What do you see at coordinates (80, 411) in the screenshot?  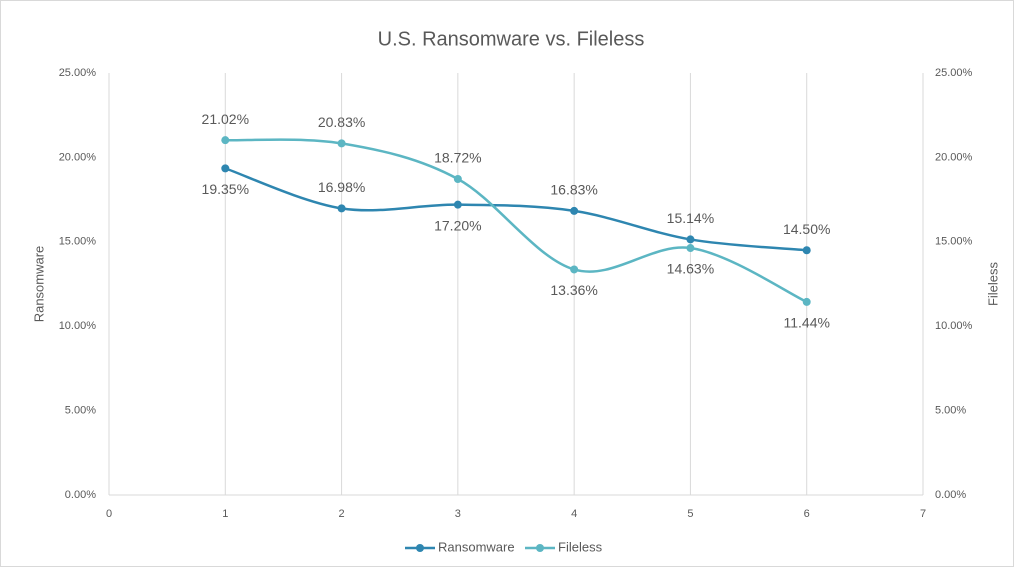 I see `y-tick-label: 5.00%` at bounding box center [80, 411].